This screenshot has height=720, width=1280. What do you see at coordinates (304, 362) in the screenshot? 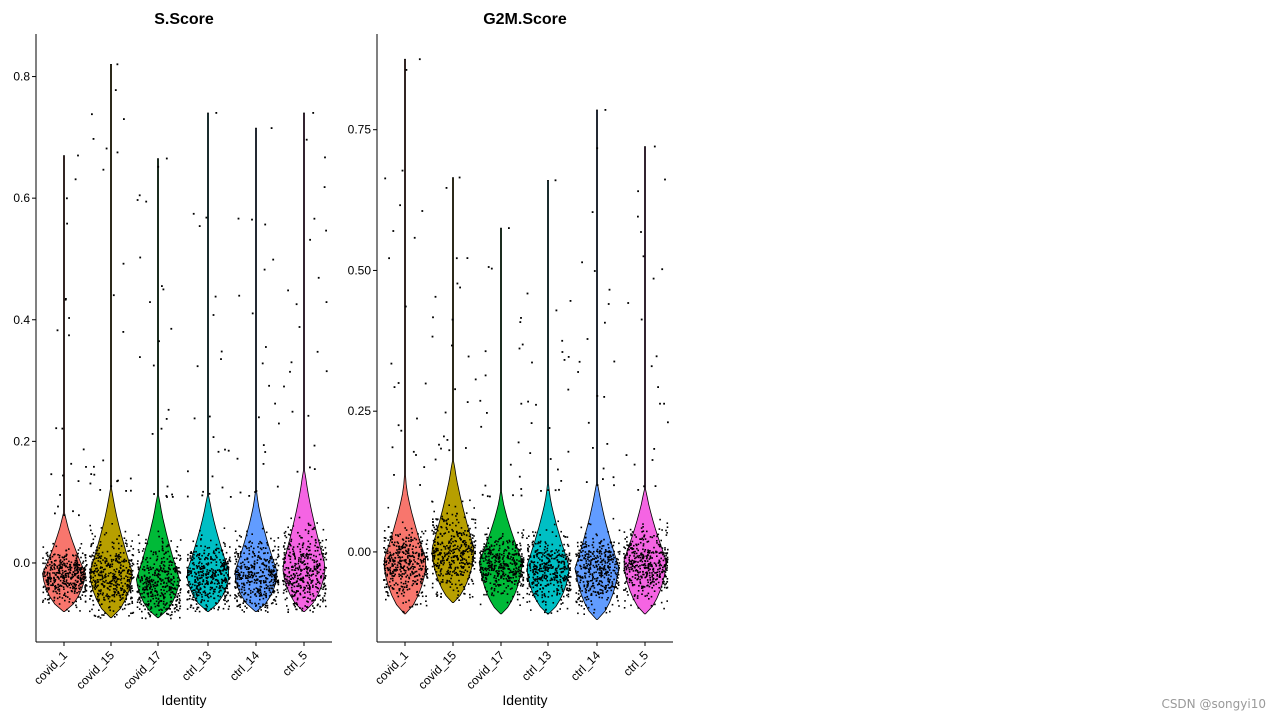
I see `violin-body` at bounding box center [304, 362].